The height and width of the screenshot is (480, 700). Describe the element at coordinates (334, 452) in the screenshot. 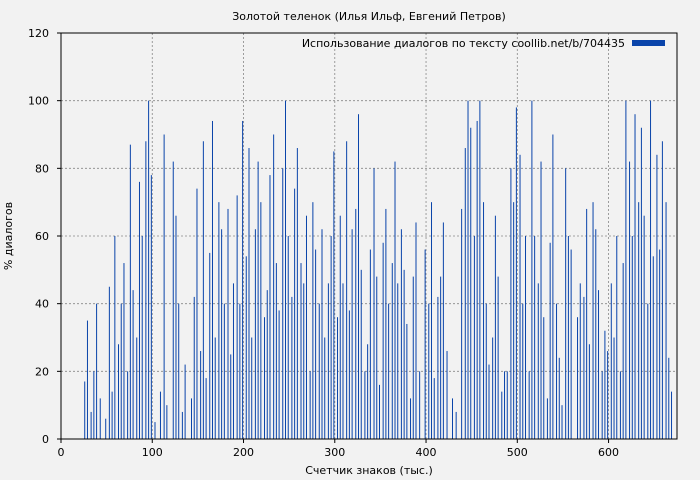

I see `x-tick-label: 300` at that location.